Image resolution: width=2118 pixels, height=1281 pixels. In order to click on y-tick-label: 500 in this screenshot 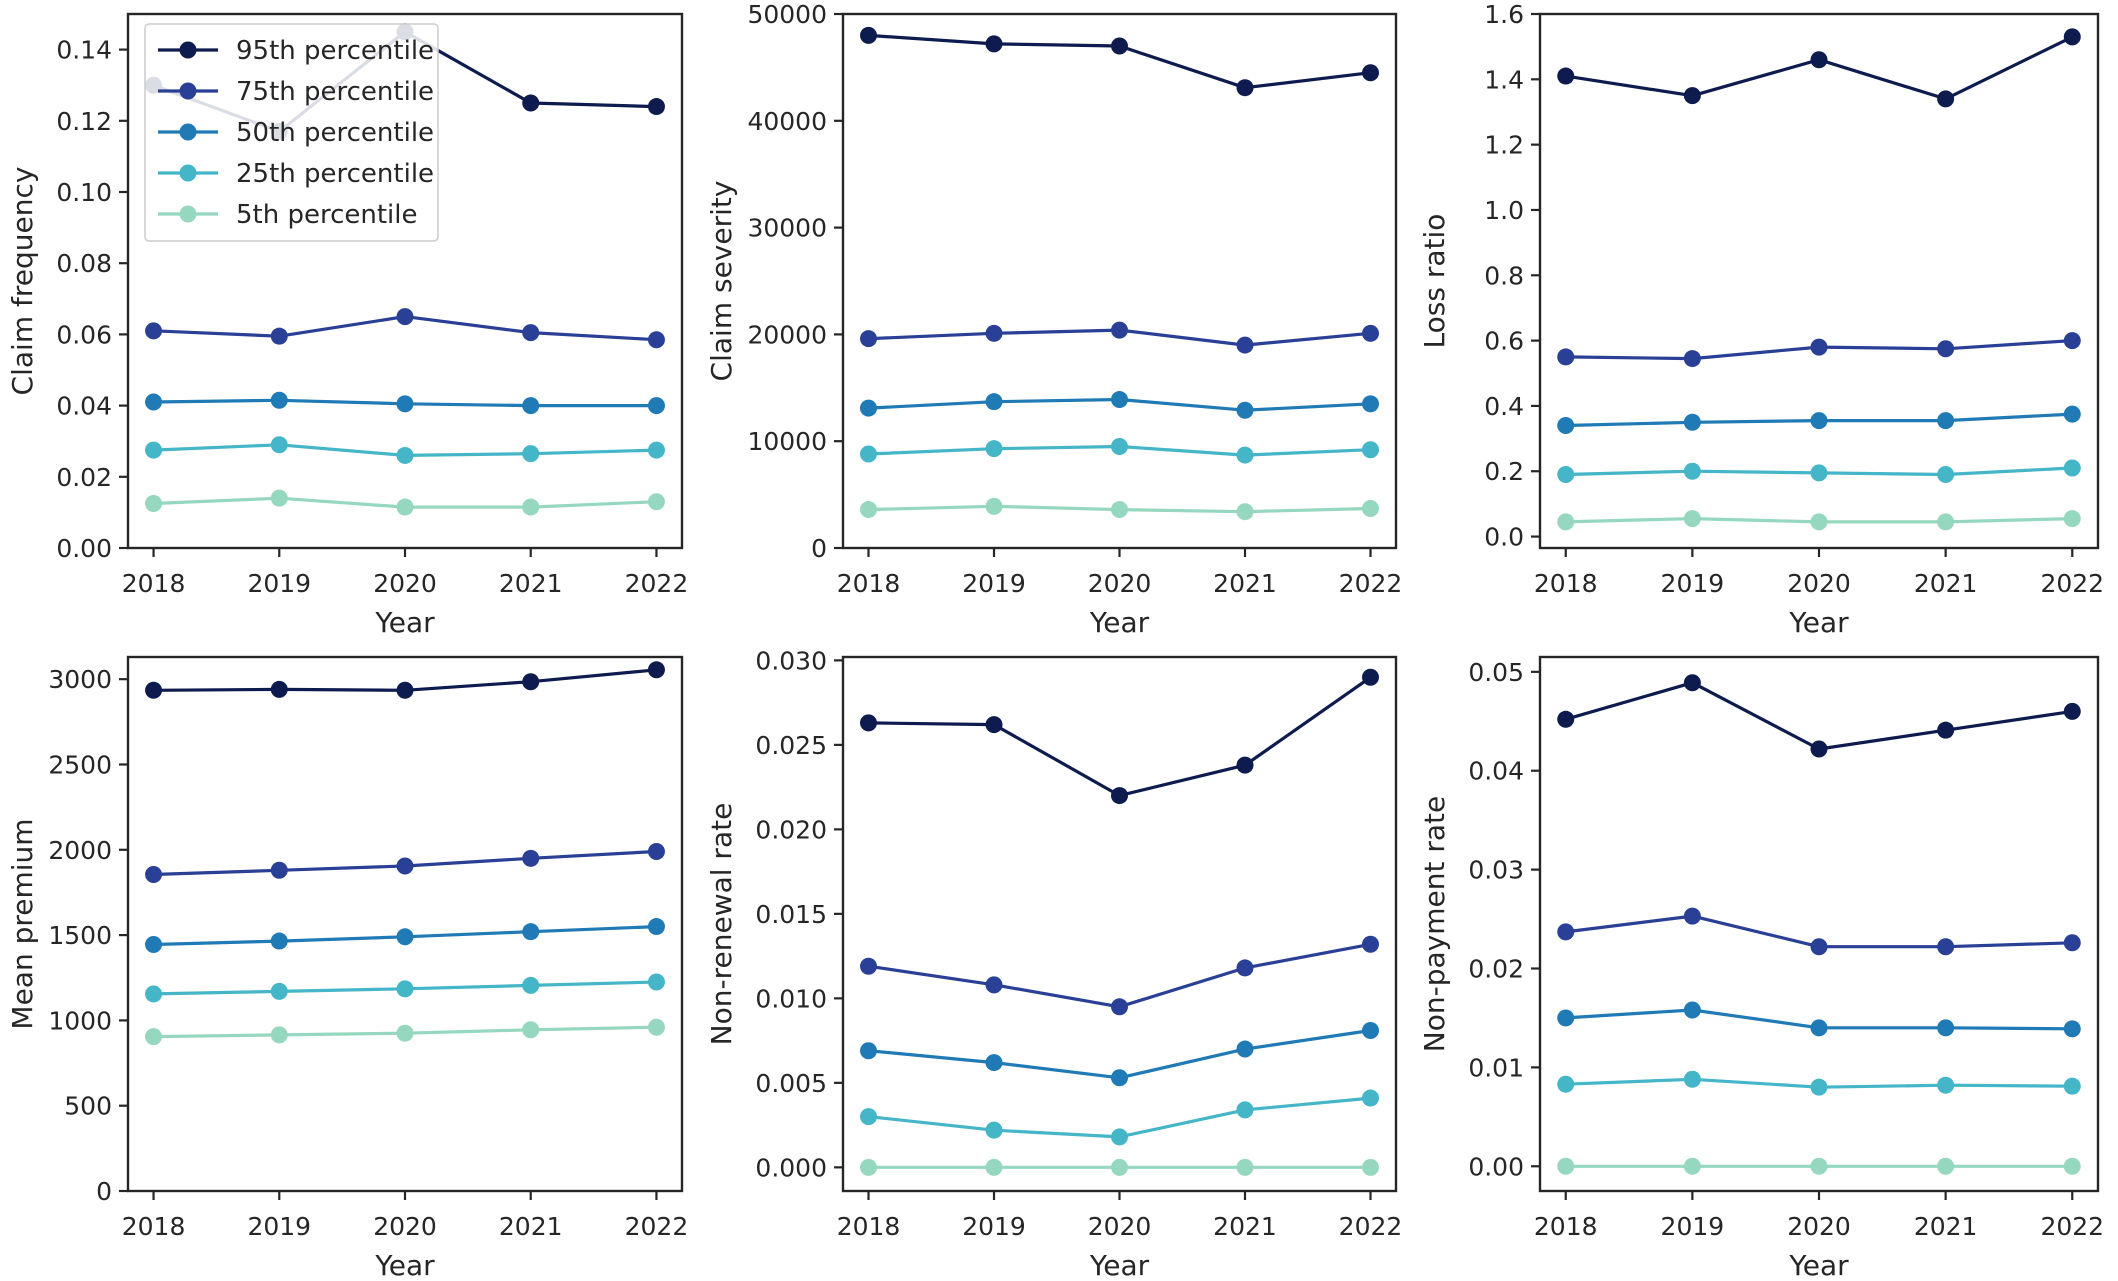, I will do `click(88, 1106)`.